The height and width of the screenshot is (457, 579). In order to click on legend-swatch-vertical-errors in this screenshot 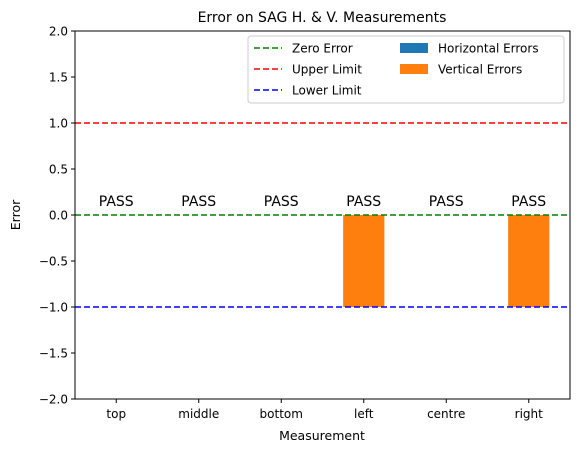, I will do `click(414, 69)`.